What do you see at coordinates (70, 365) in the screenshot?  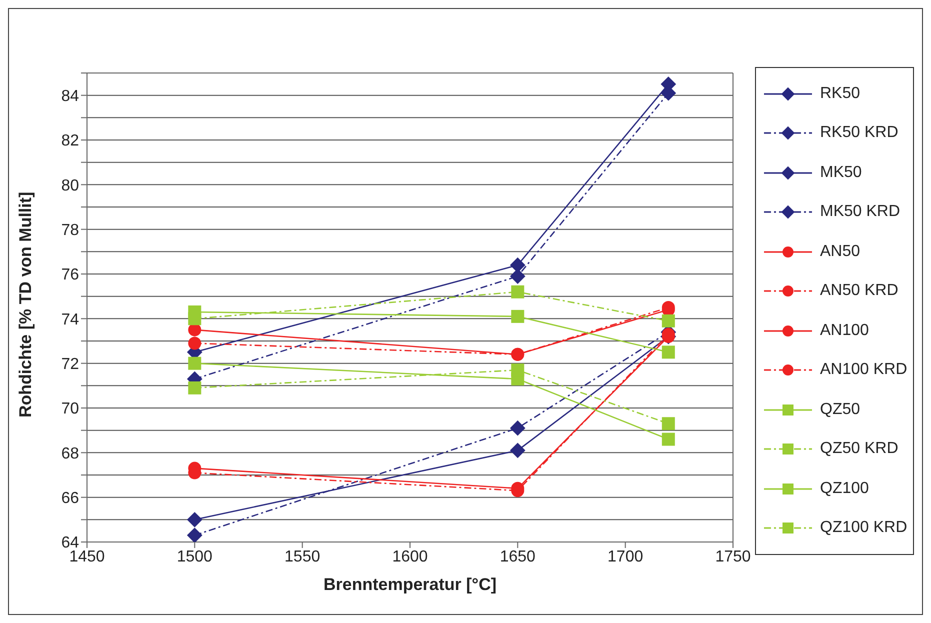 I see `y-tick-label: 72` at bounding box center [70, 365].